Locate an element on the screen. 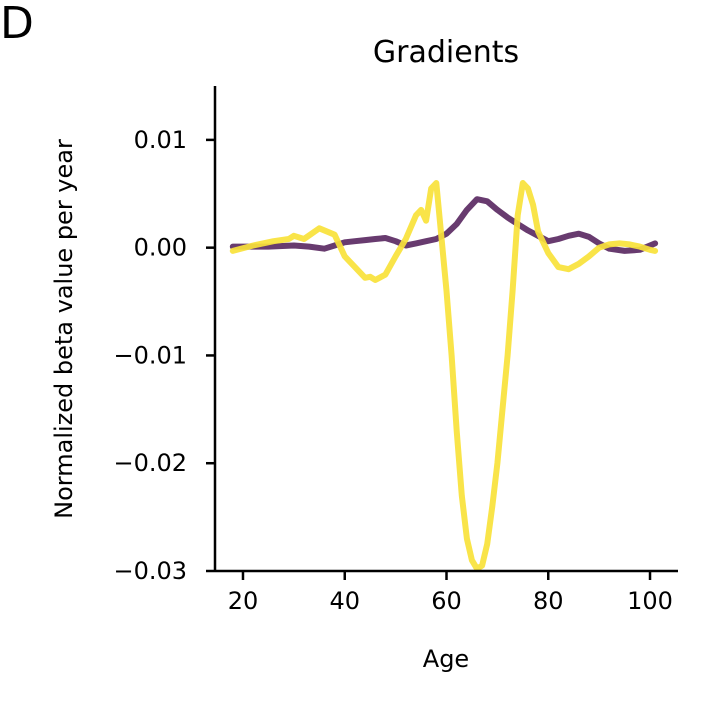  x-tick-label: 60 is located at coordinates (446, 601).